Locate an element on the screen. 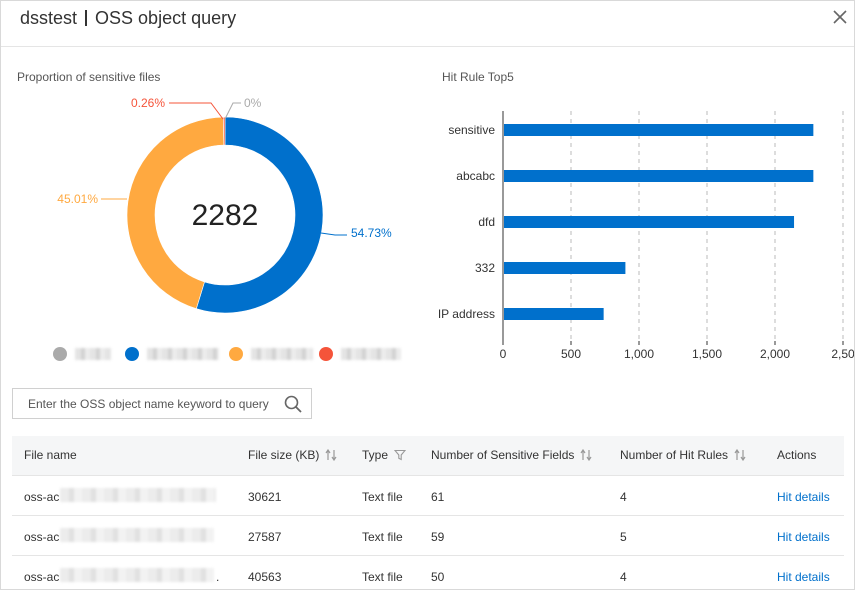  y-category-label: sensitive is located at coordinates (471, 130).